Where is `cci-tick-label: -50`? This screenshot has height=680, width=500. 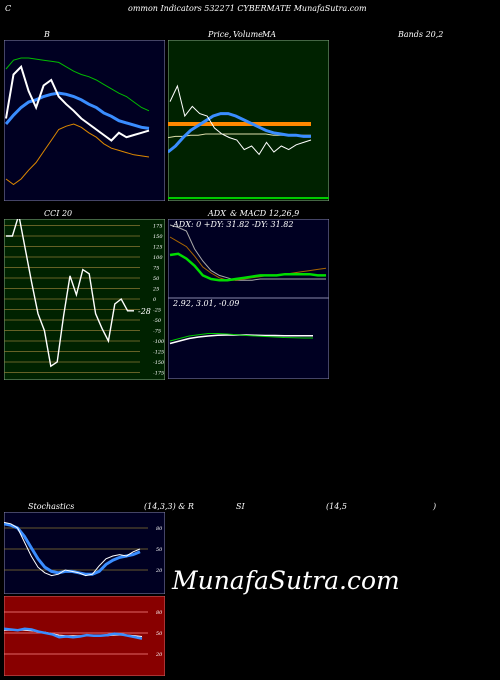 cci-tick-label: -50 is located at coordinates (157, 321).